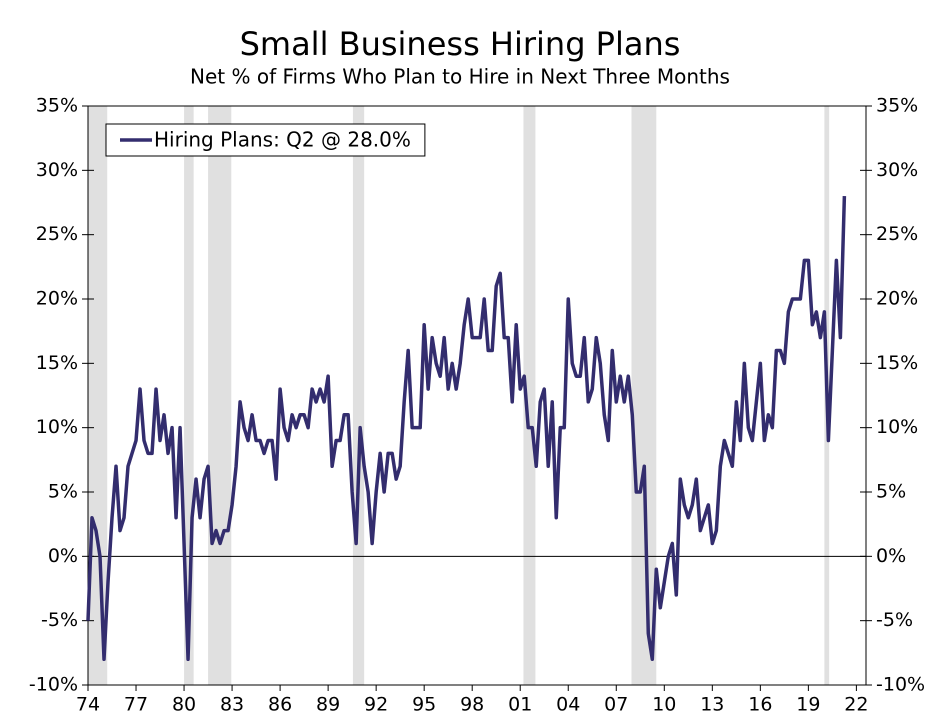  Describe the element at coordinates (891, 556) in the screenshot. I see `y2-tick-label: 0%` at that location.